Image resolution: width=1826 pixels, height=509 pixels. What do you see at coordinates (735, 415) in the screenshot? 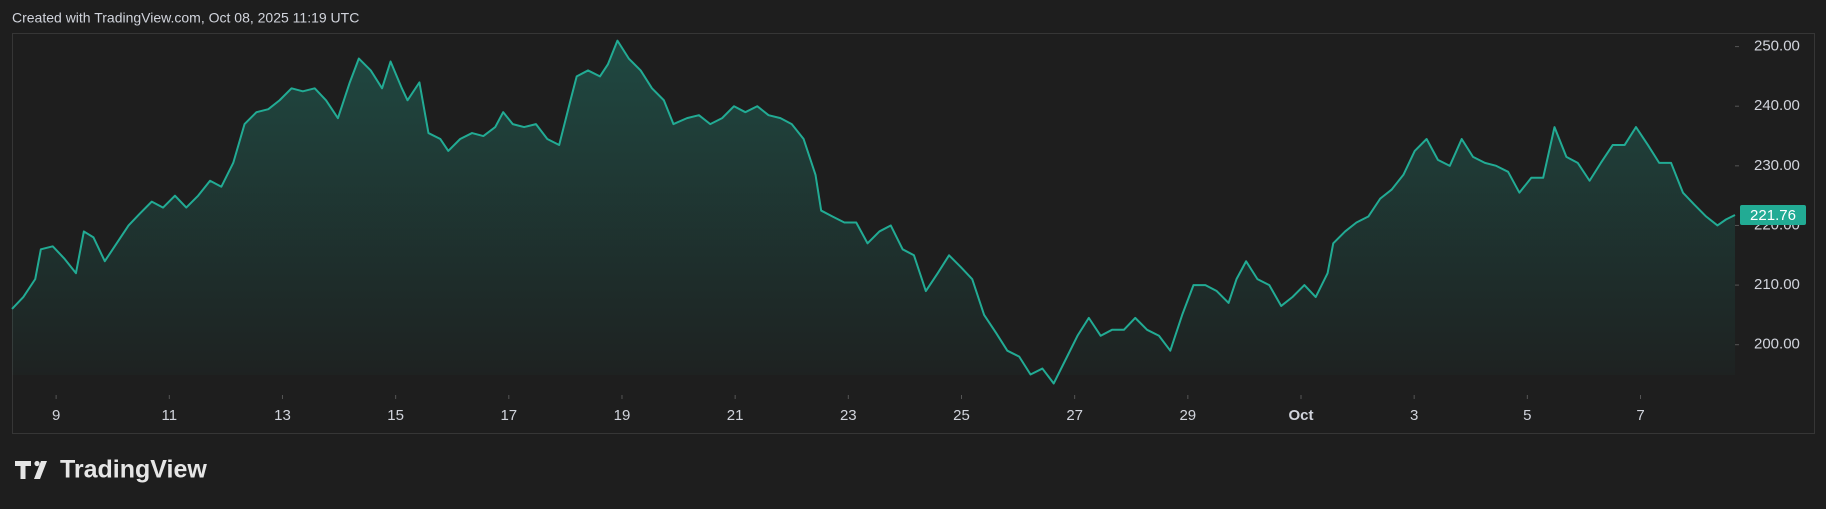
I see `x-tick-label: 21` at bounding box center [735, 415].